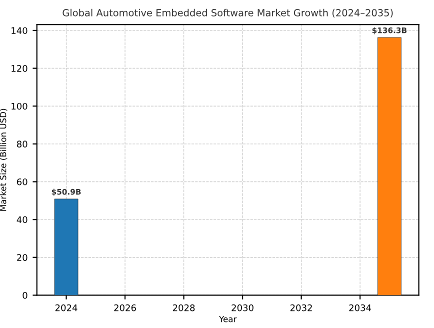  I want to click on y-tick-label: 60, so click(22, 182).